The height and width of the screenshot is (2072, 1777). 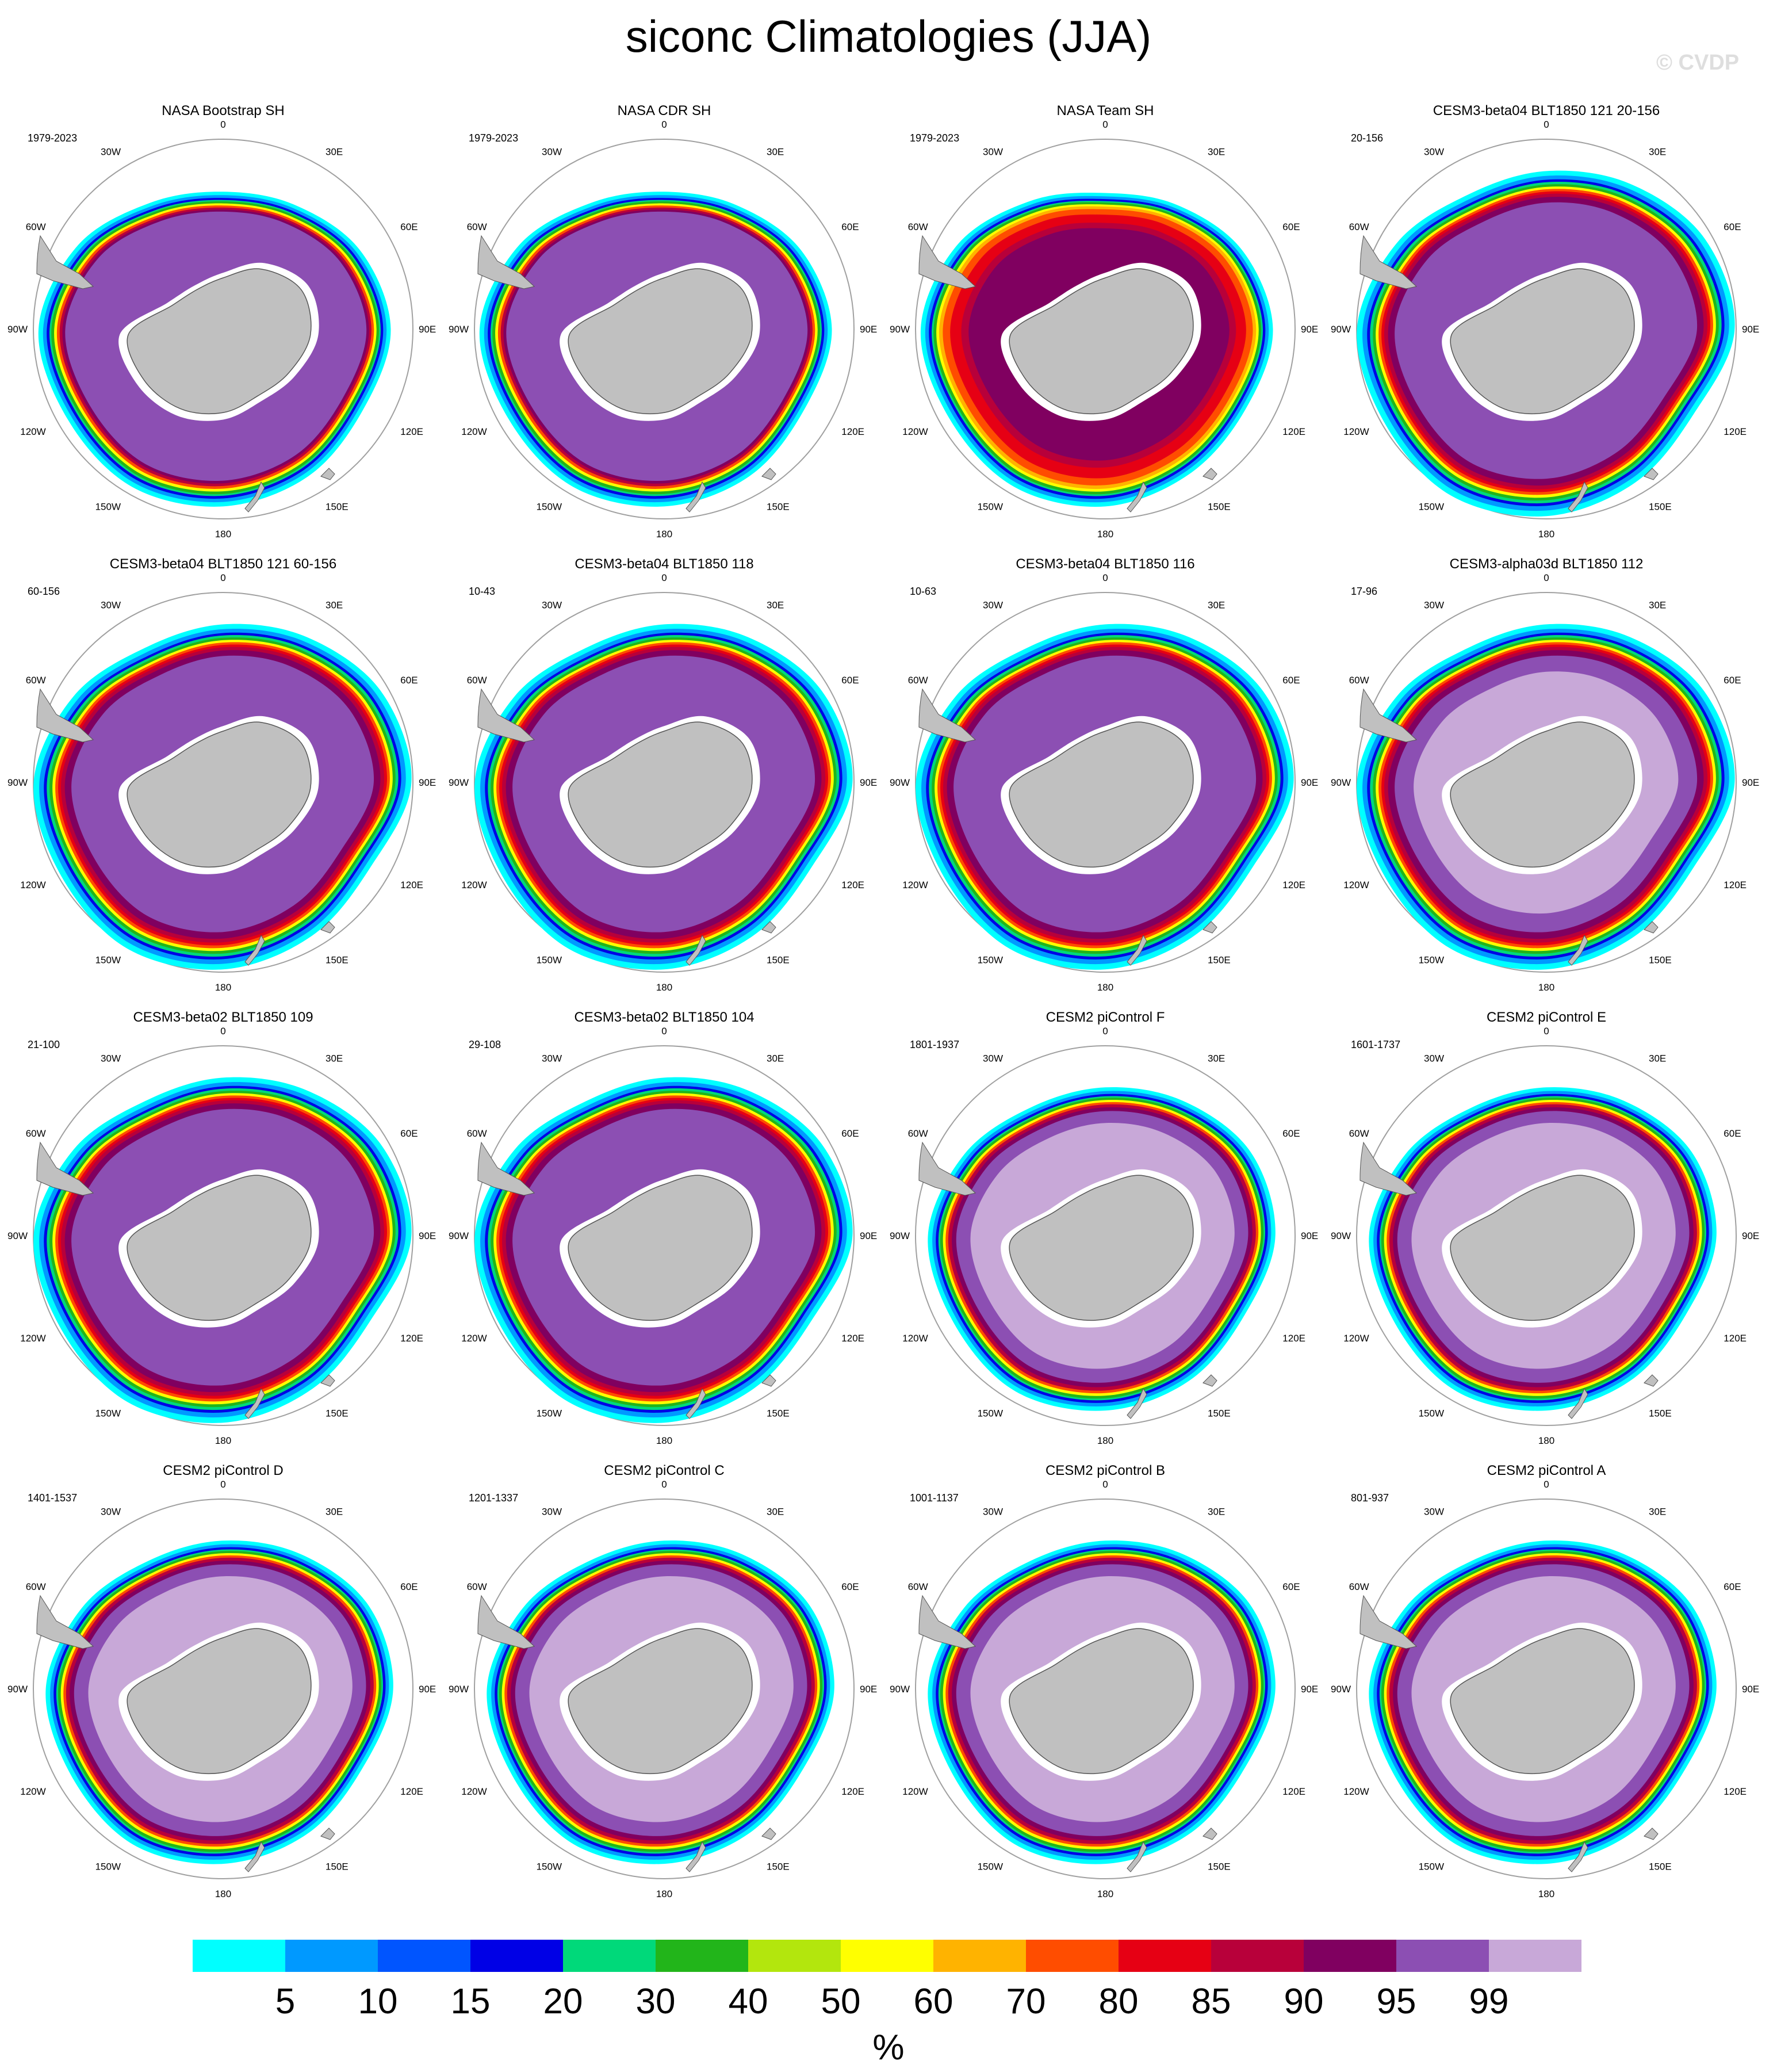 I want to click on panel-title: CESM3-beta02 BLT1850 104, so click(x=664, y=1018).